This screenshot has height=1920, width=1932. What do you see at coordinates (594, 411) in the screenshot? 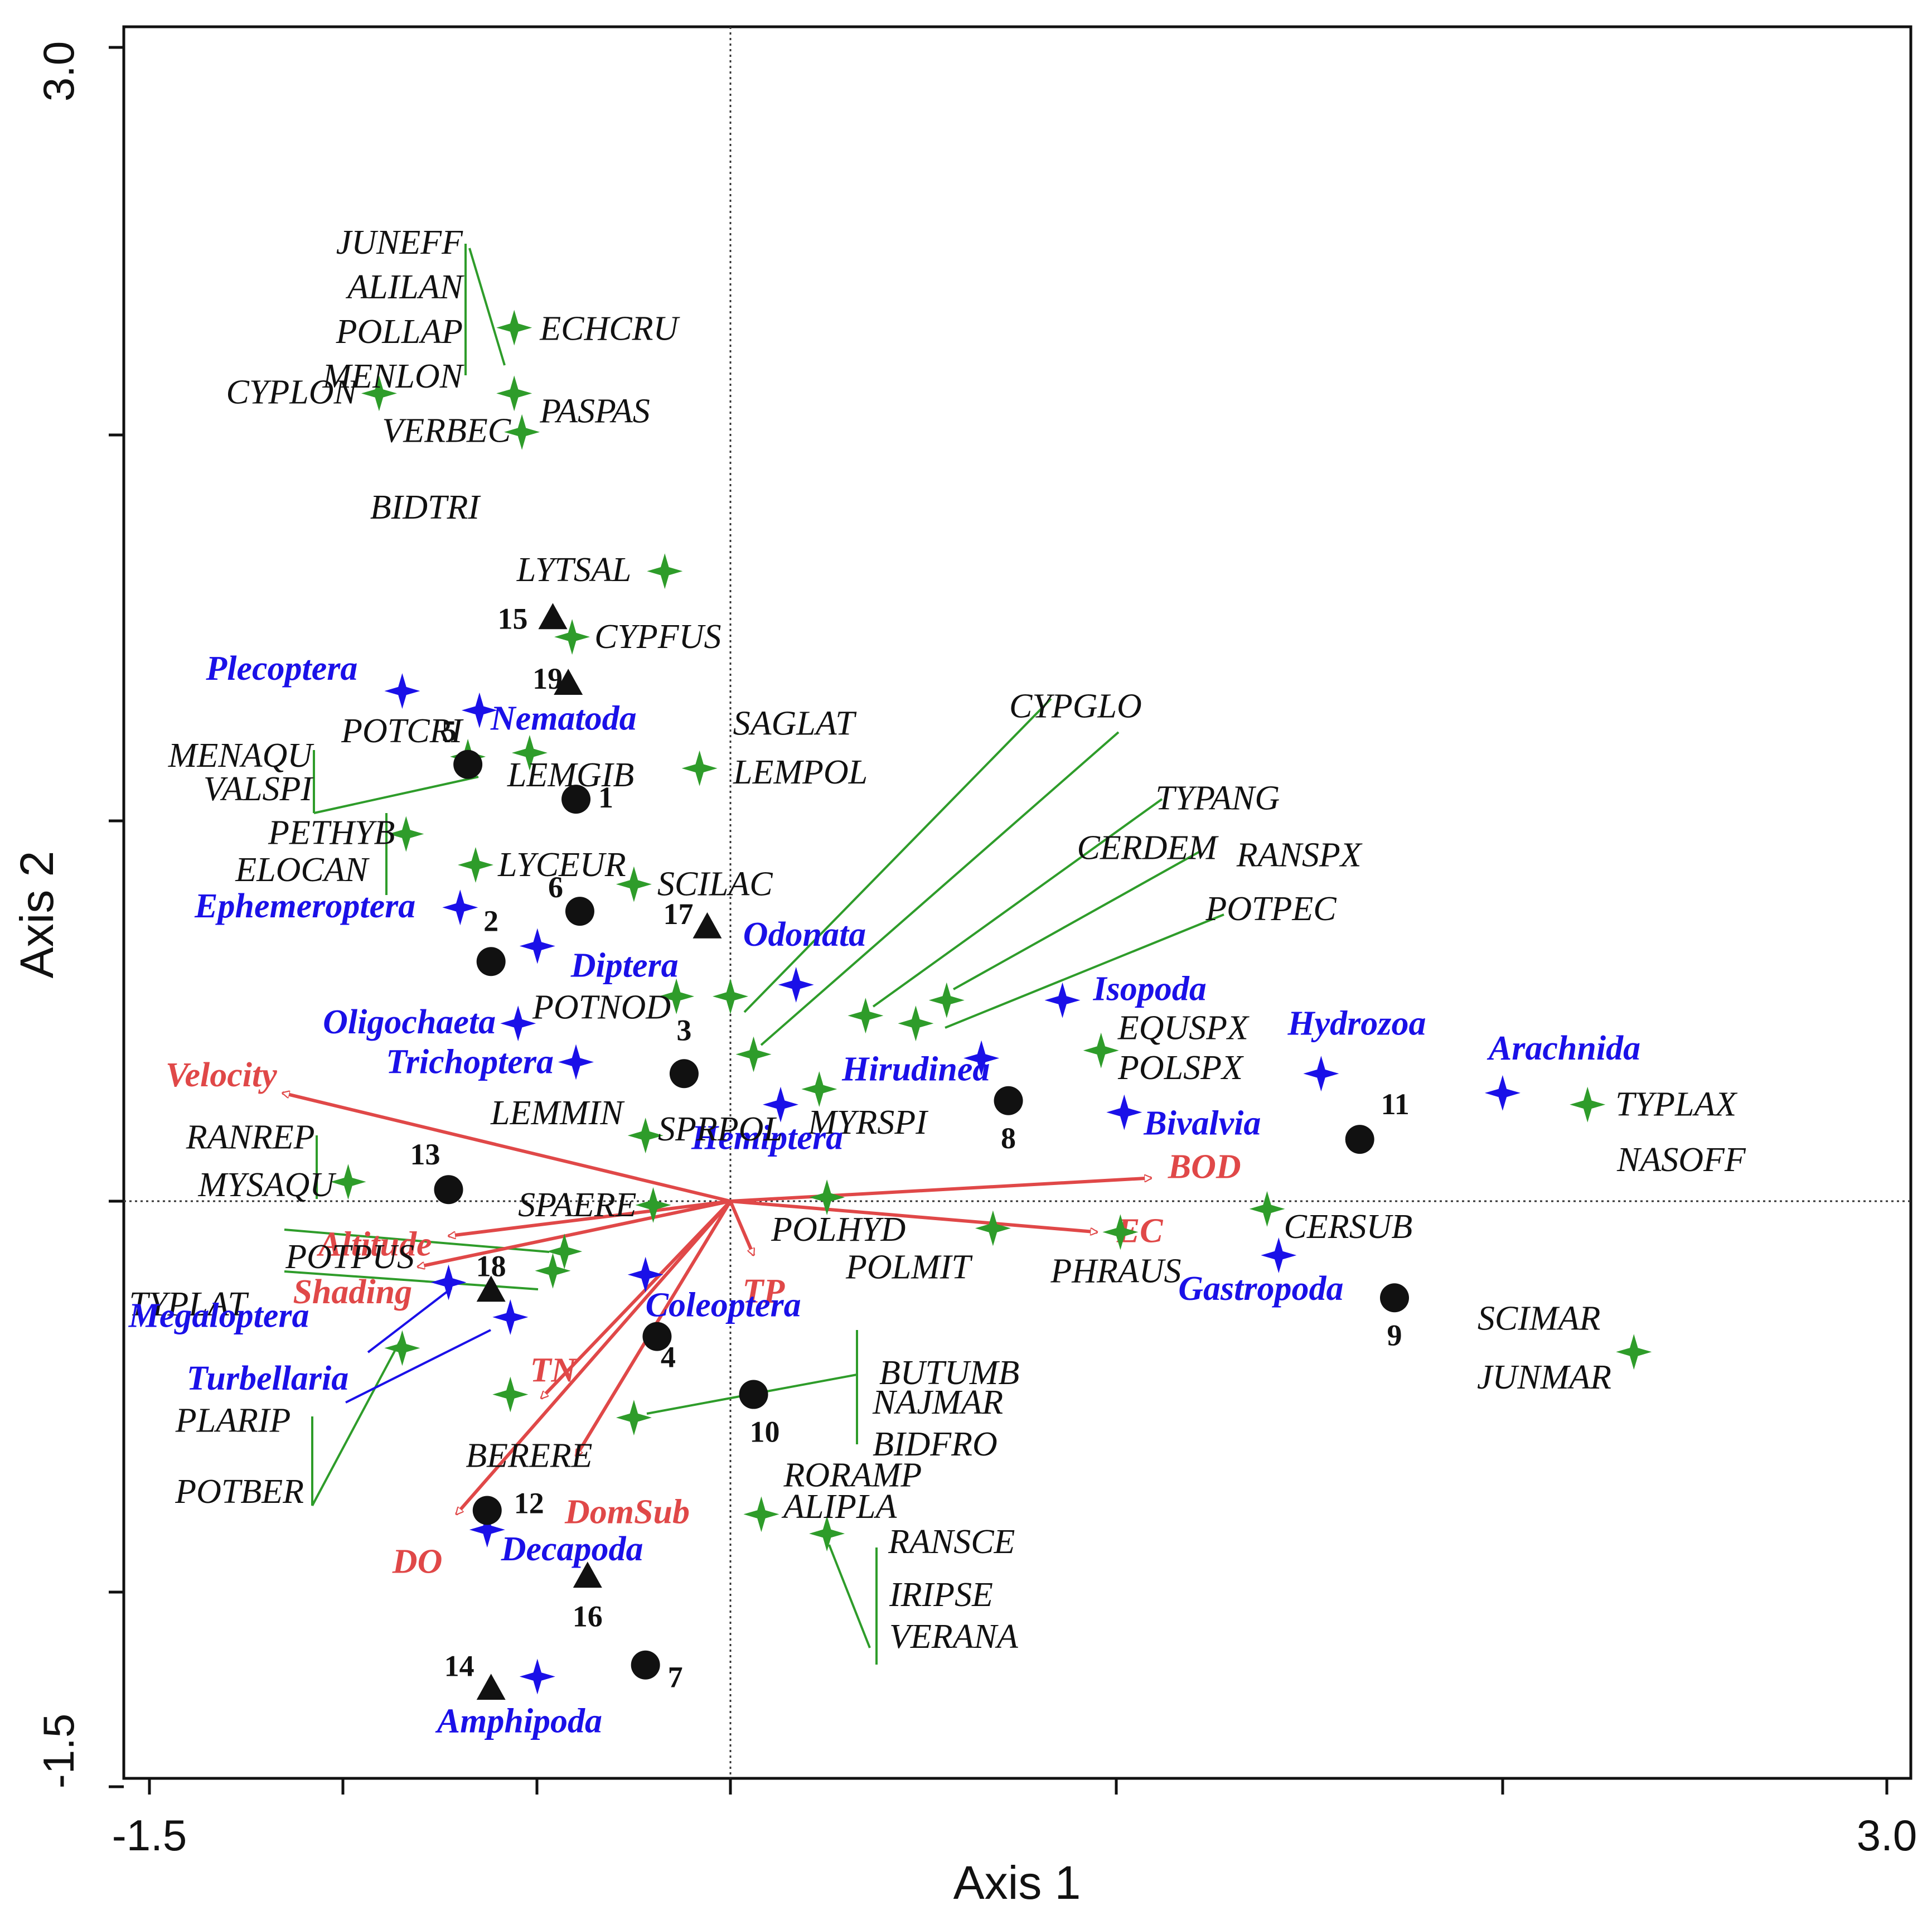
I see `plant-label-paspas: PASPAS` at bounding box center [594, 411].